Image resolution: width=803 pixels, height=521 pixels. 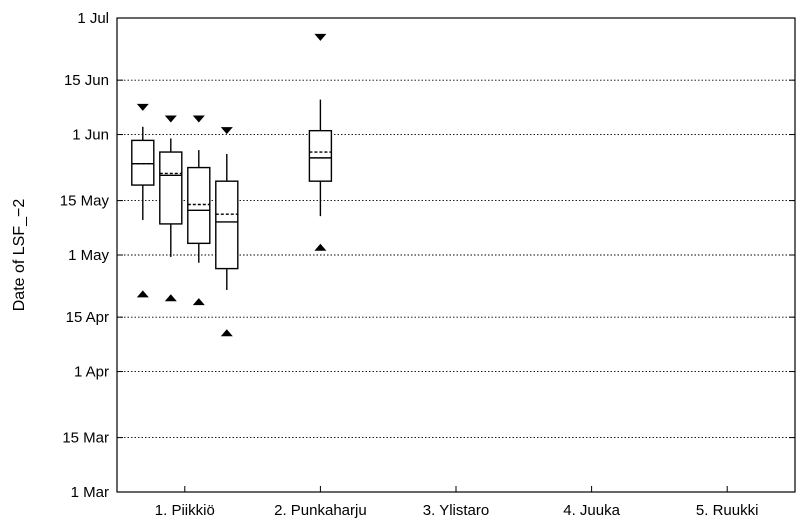 What do you see at coordinates (85, 201) in the screenshot?
I see `y-tick-label: 15 May` at bounding box center [85, 201].